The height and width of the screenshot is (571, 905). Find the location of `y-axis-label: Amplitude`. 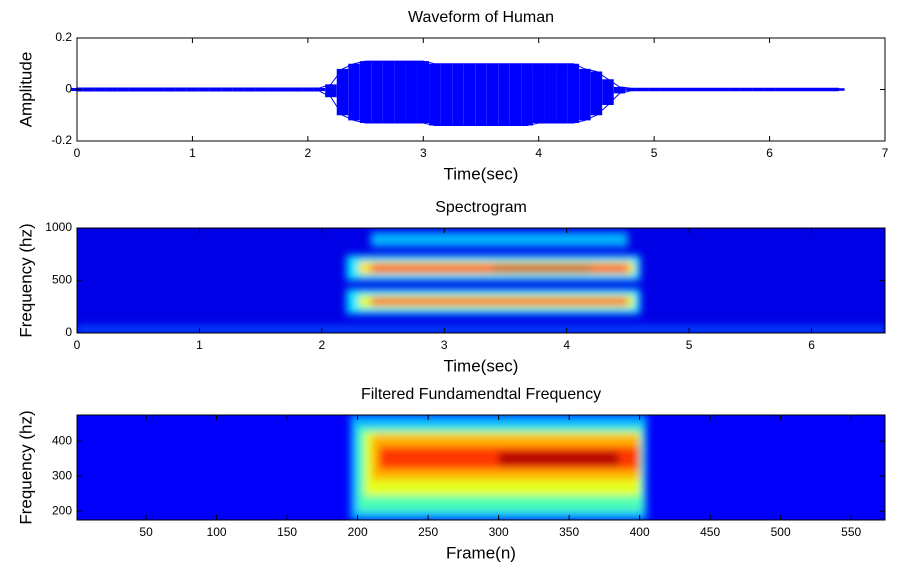

y-axis-label: Amplitude is located at coordinates (25, 90).